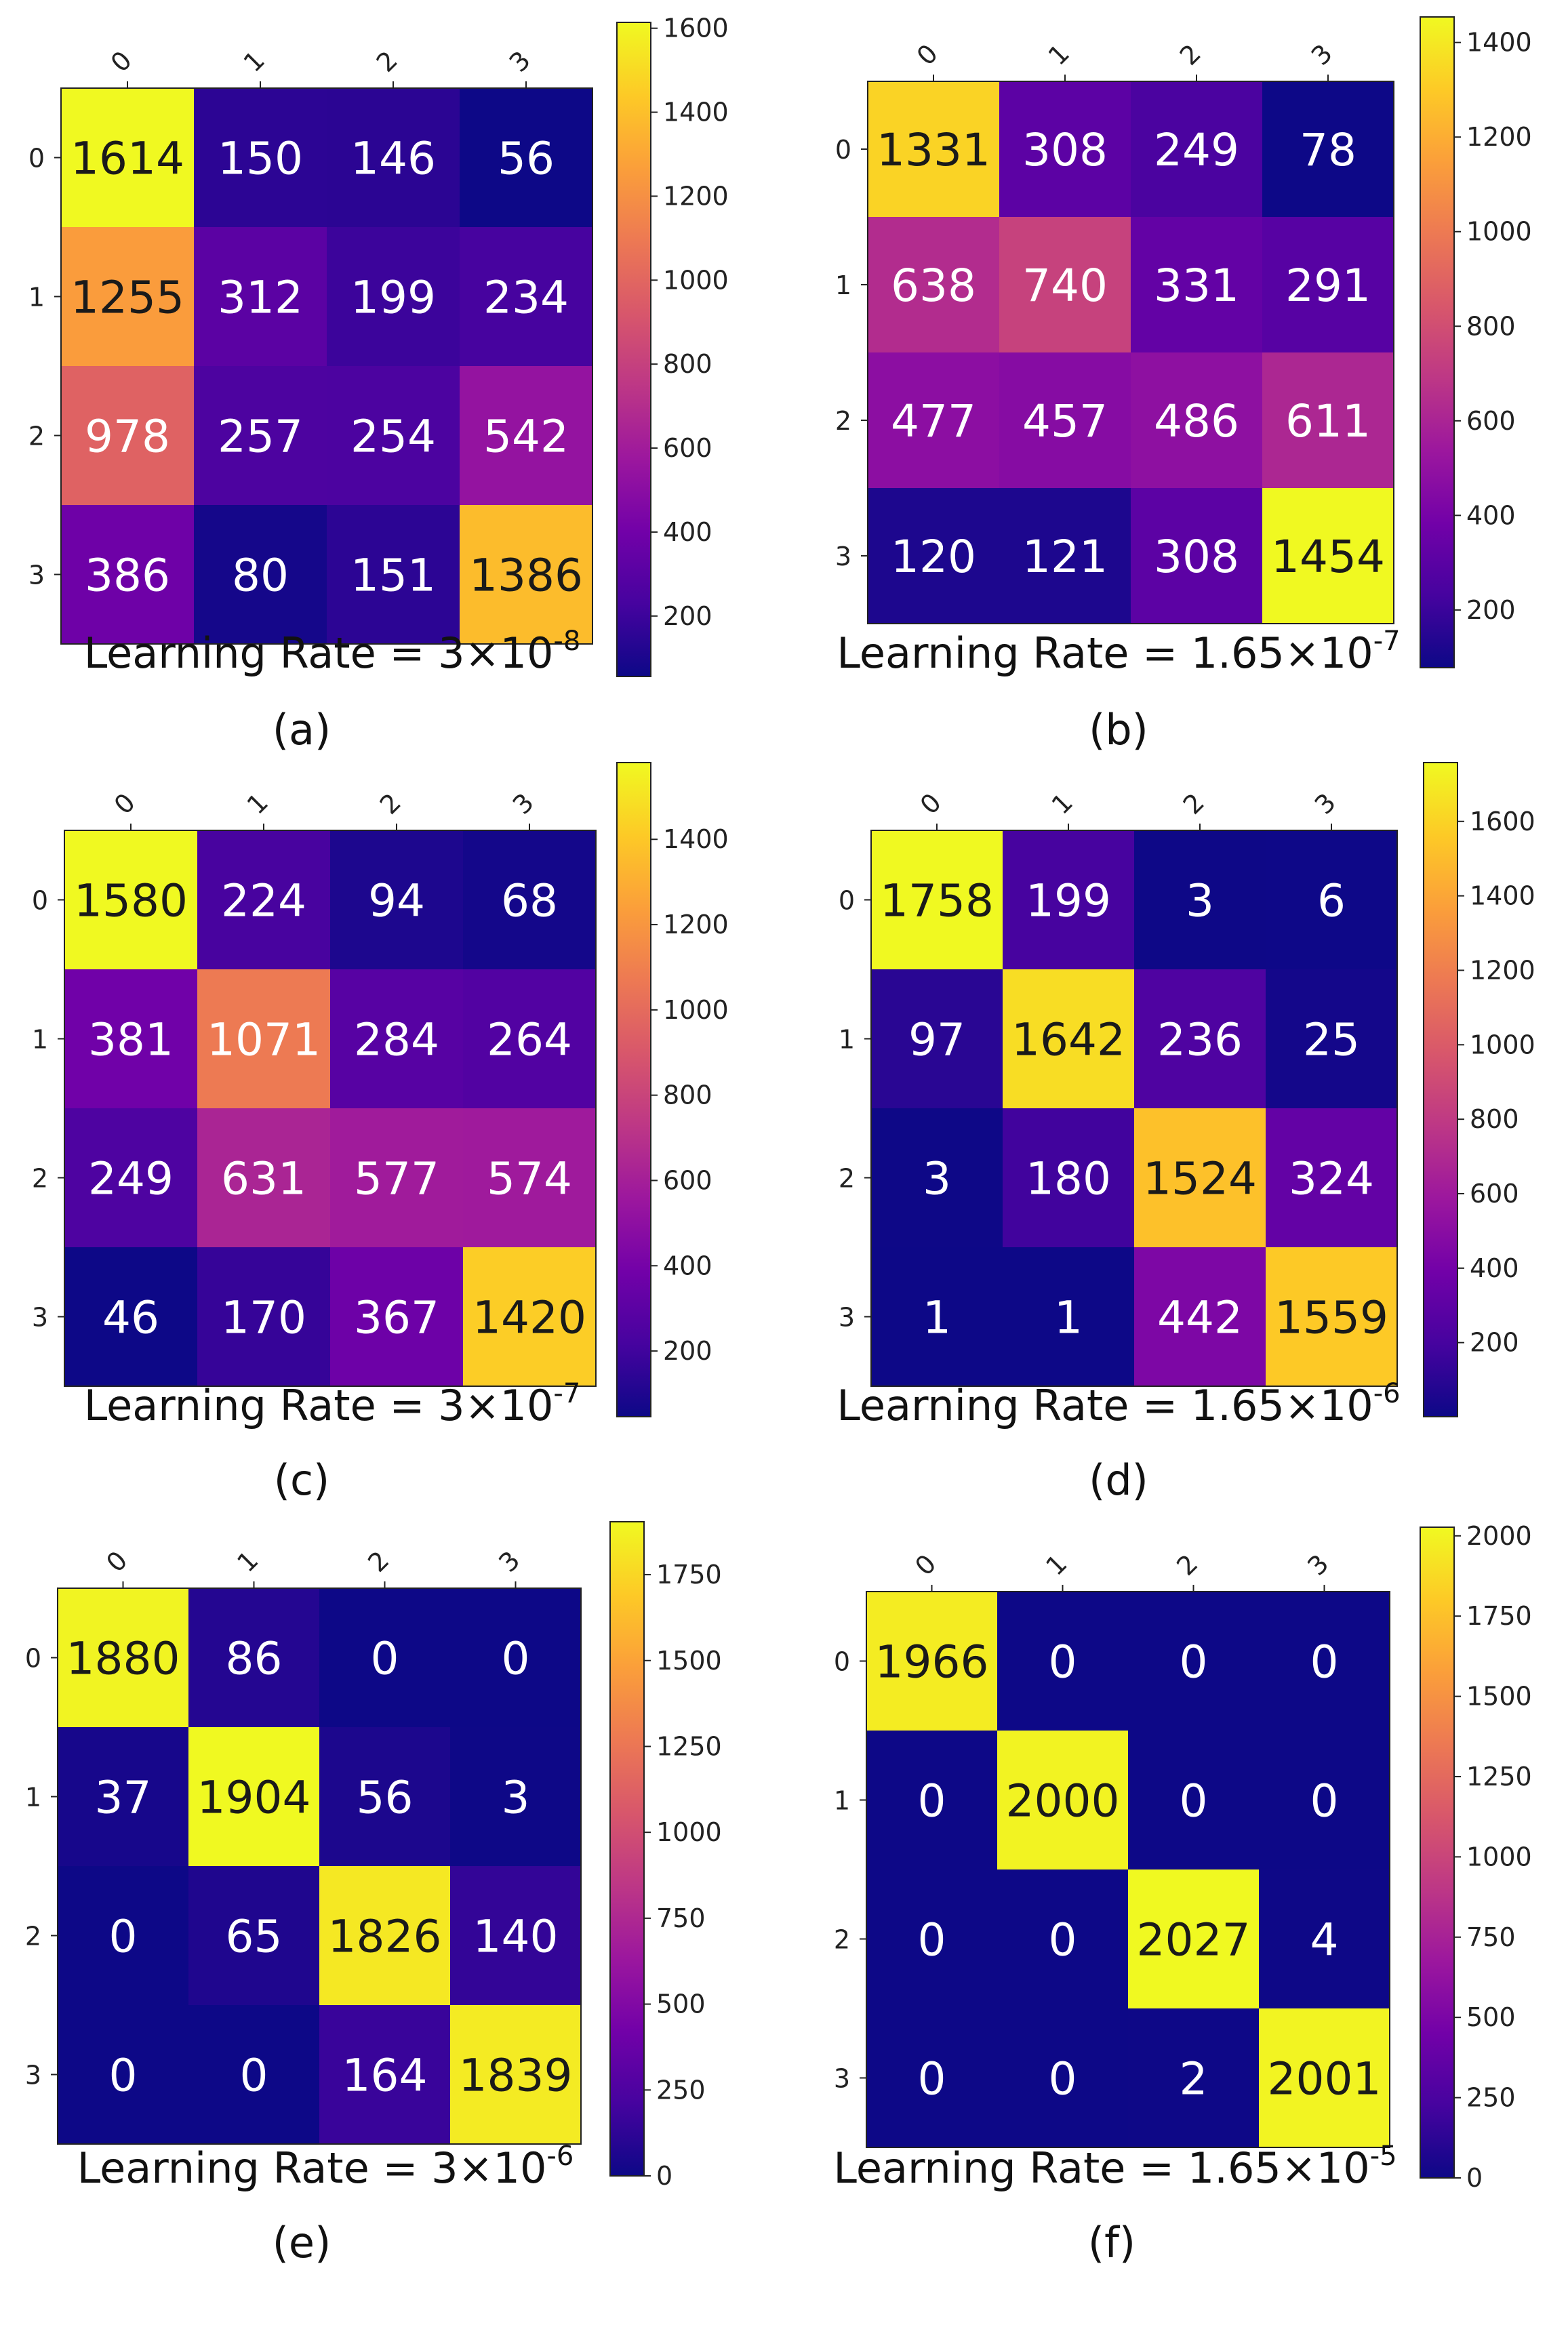 This screenshot has height=2325, width=1568. I want to click on caption: Learning Rate = 3×10-8, so click(332, 652).